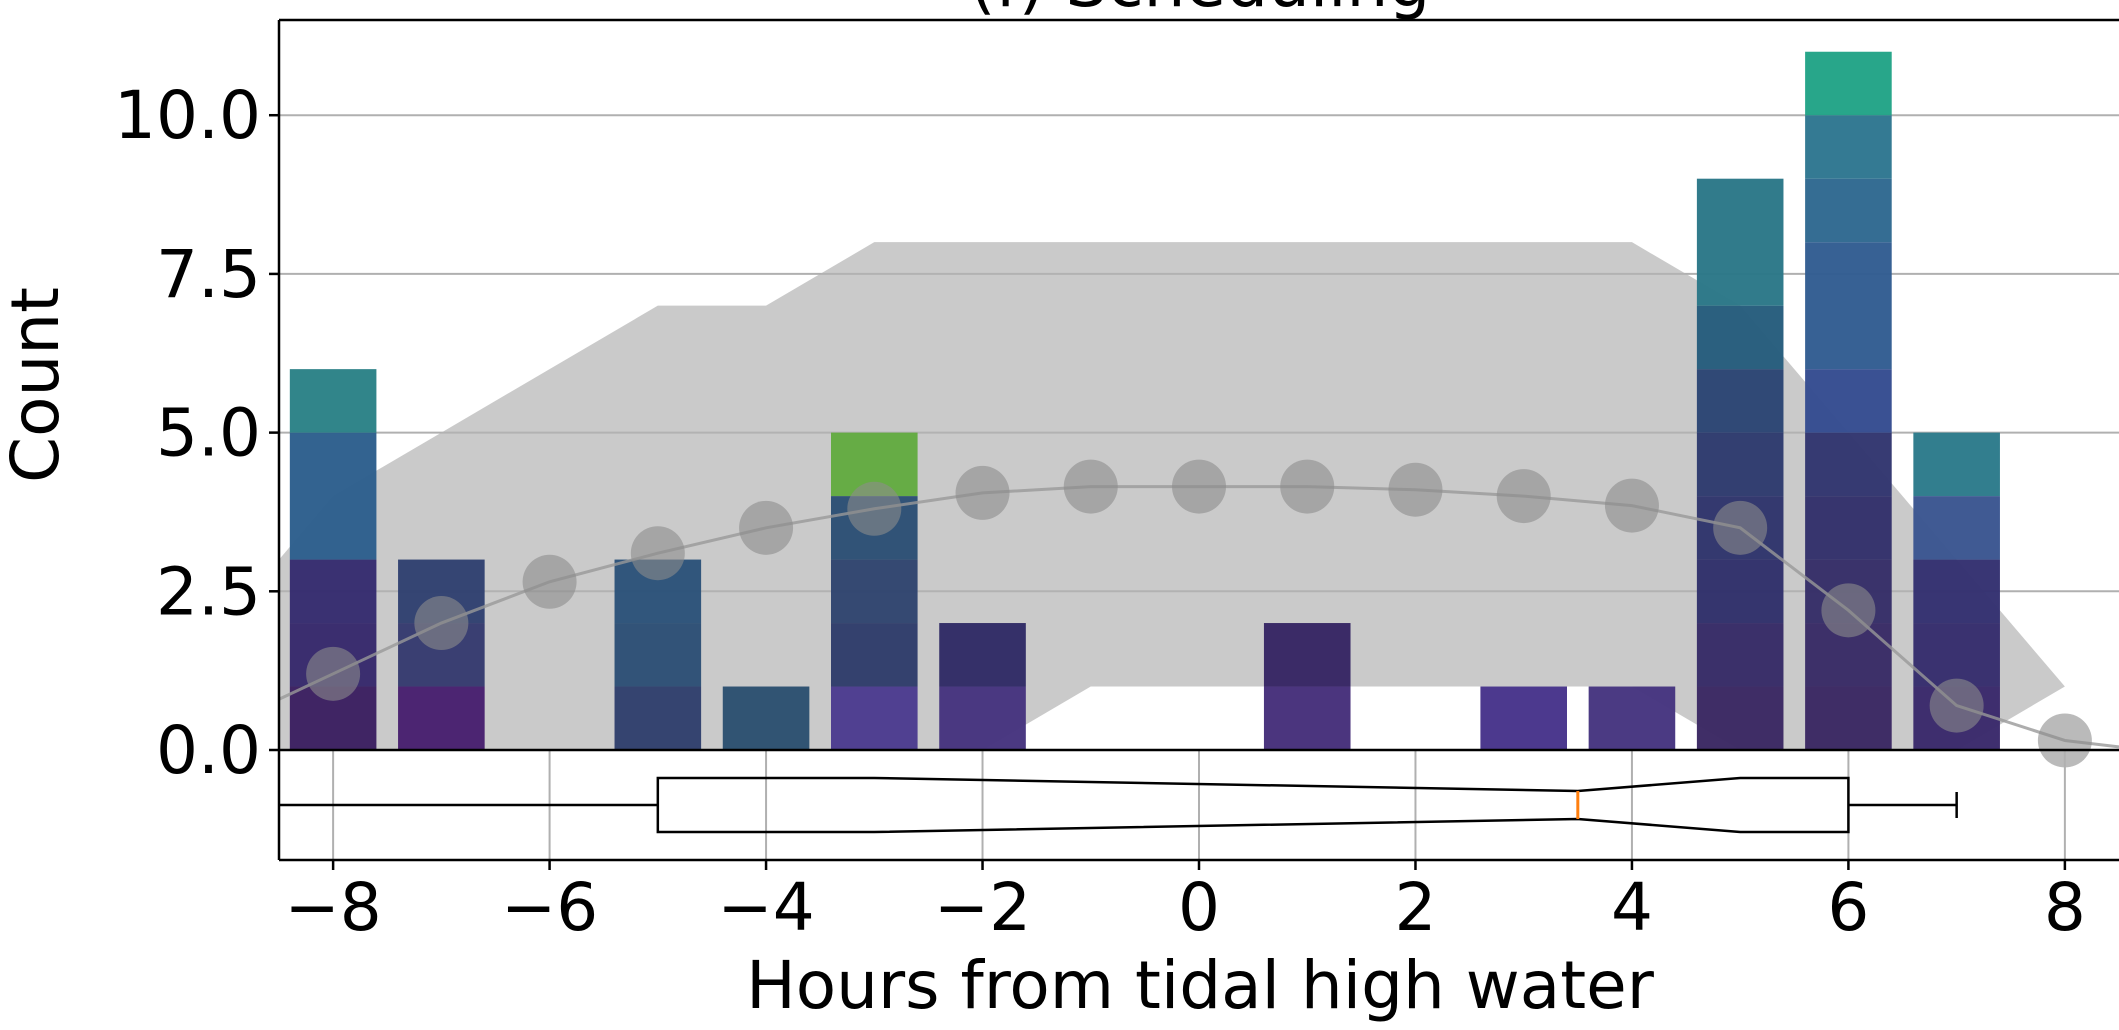  Describe the element at coordinates (1848, 907) in the screenshot. I see `x-tick-label: 6` at that location.